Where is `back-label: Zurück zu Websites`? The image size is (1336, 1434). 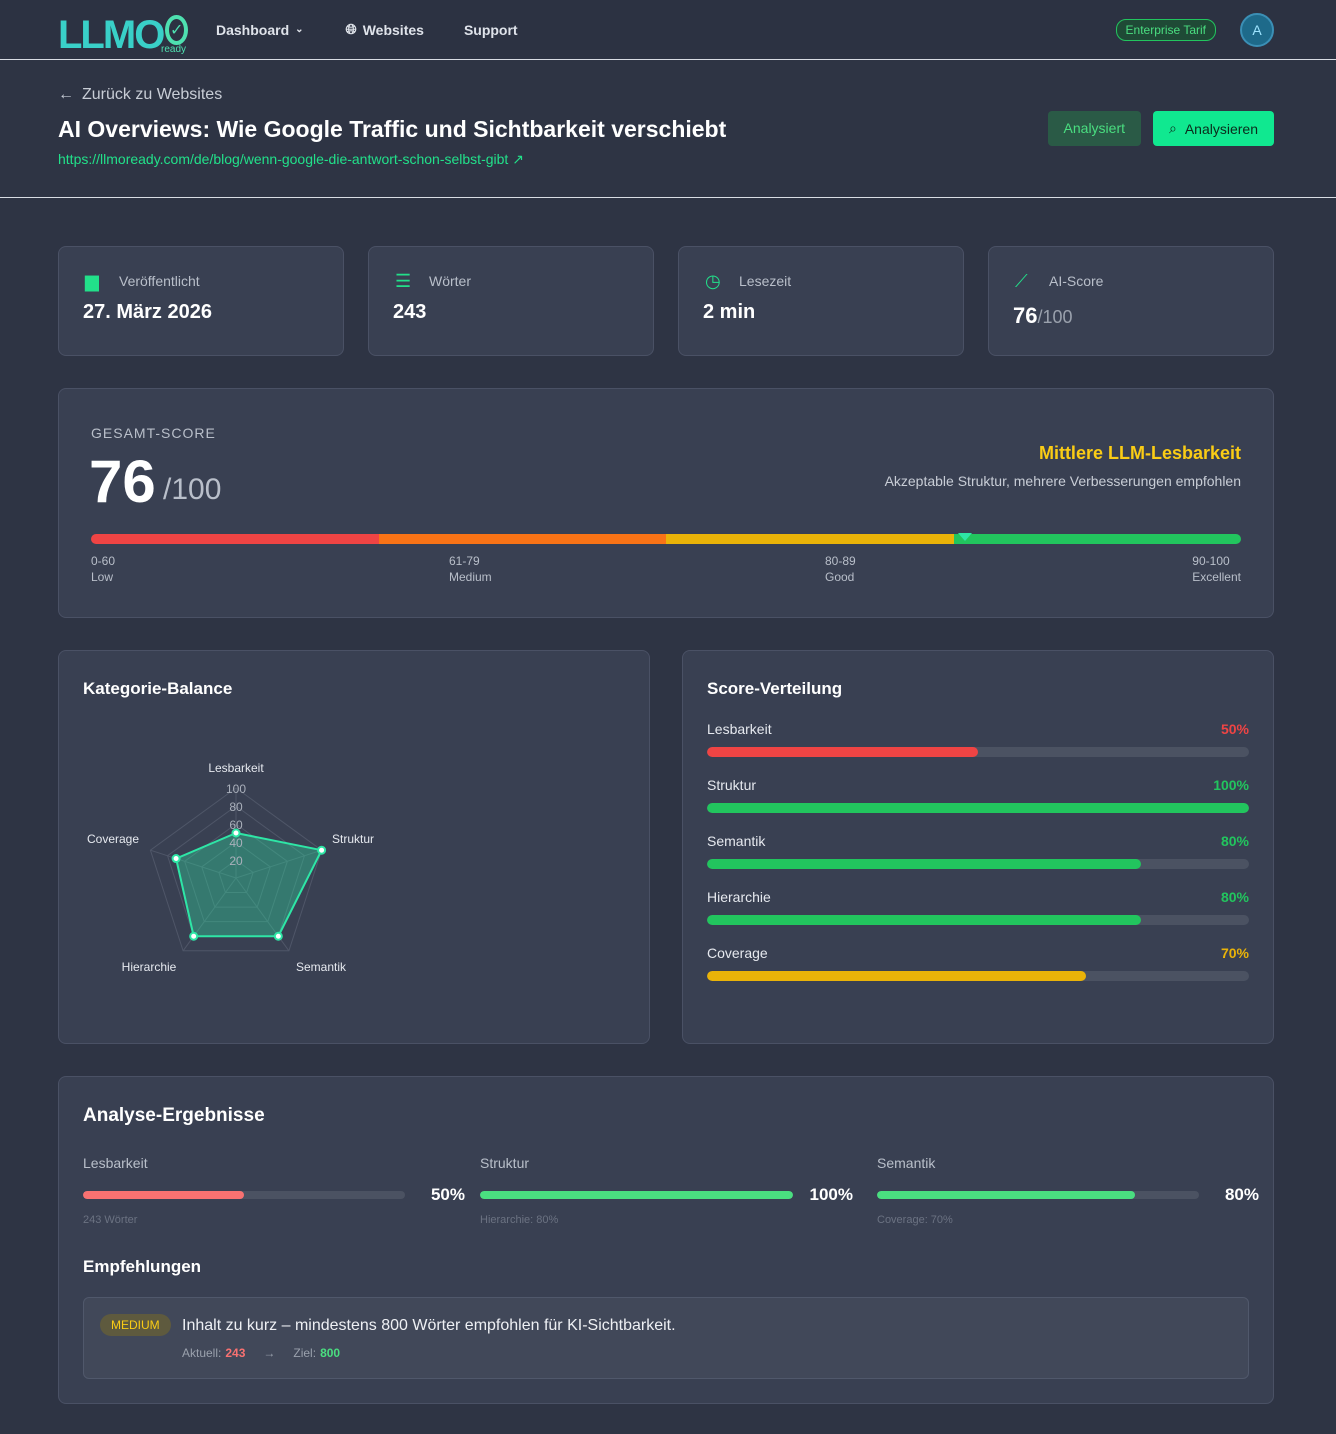
back-label: Zurück zu Websites is located at coordinates (152, 94).